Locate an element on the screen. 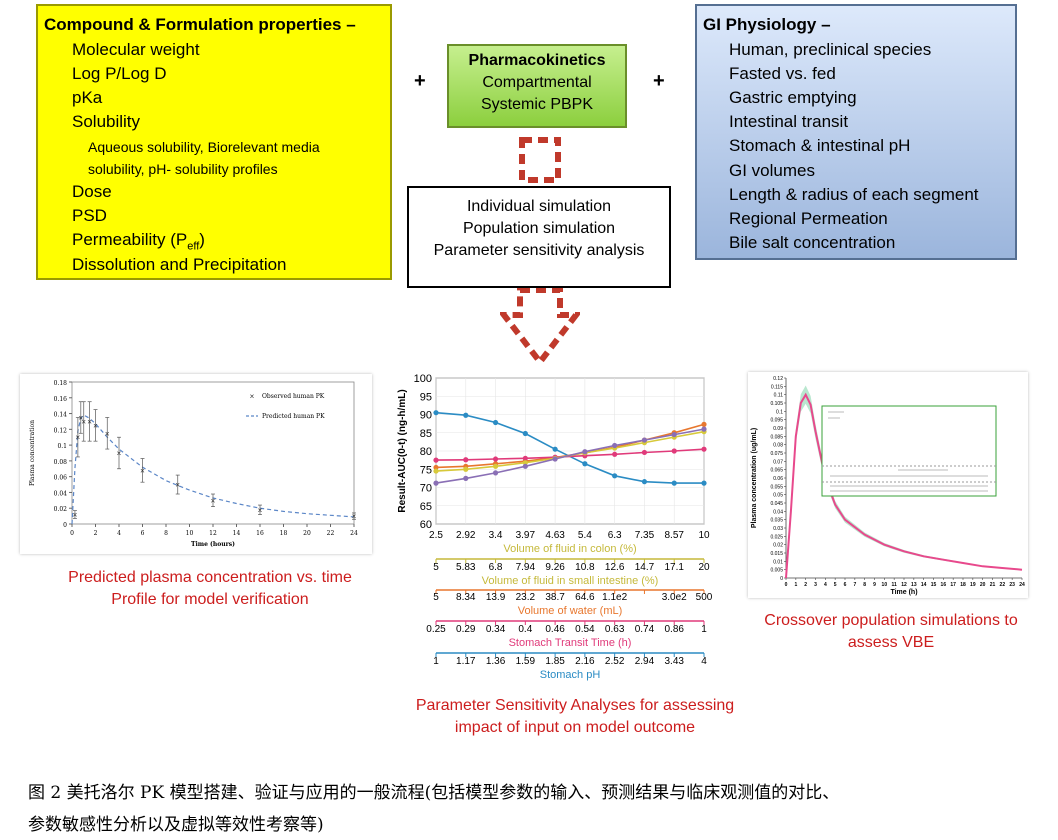  legend-observed-marker: × is located at coordinates (252, 396).